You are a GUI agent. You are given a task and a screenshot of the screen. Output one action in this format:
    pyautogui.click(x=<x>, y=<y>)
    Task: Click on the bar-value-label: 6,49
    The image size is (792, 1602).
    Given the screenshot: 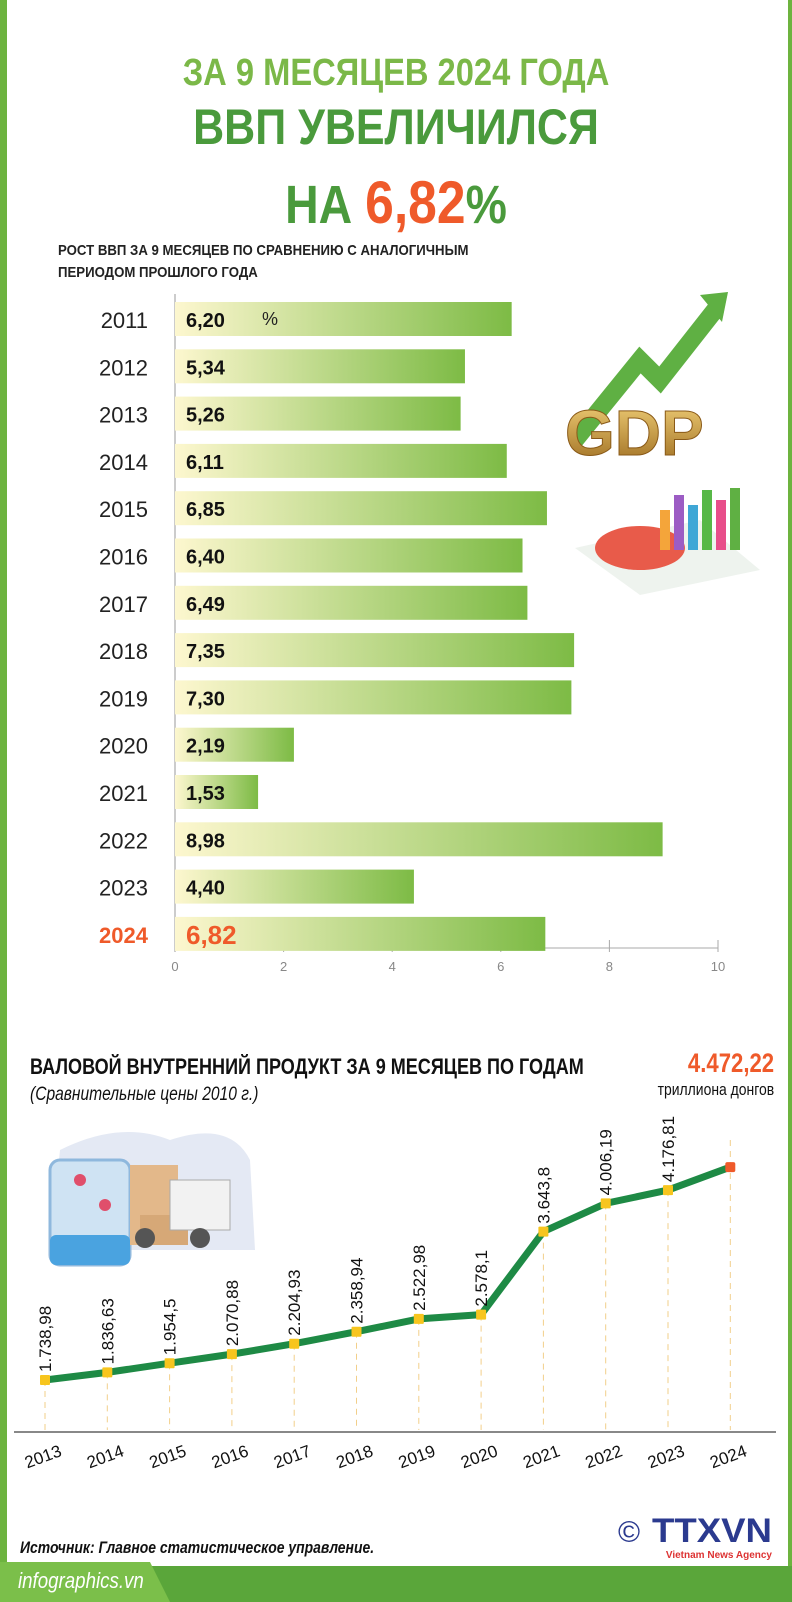 What is the action you would take?
    pyautogui.click(x=205, y=605)
    